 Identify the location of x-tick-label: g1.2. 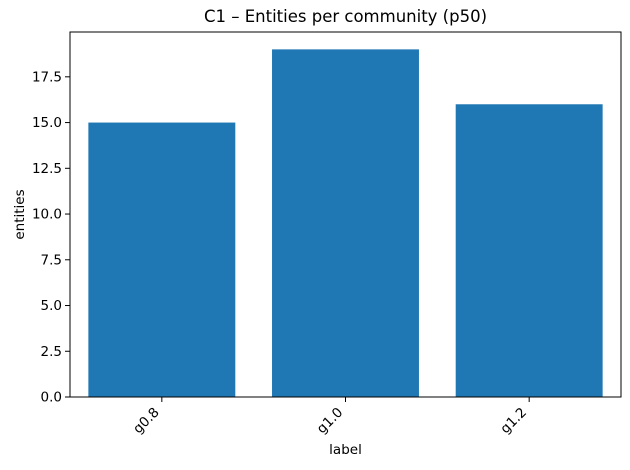
(513, 421).